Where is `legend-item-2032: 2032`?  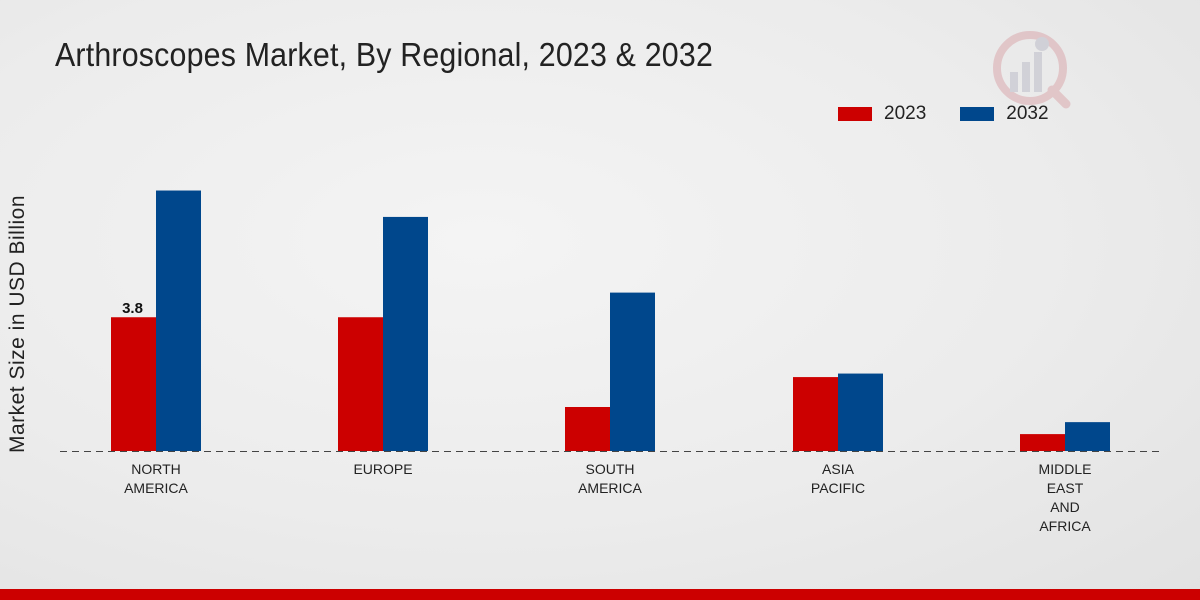 legend-item-2032: 2032 is located at coordinates (1004, 114).